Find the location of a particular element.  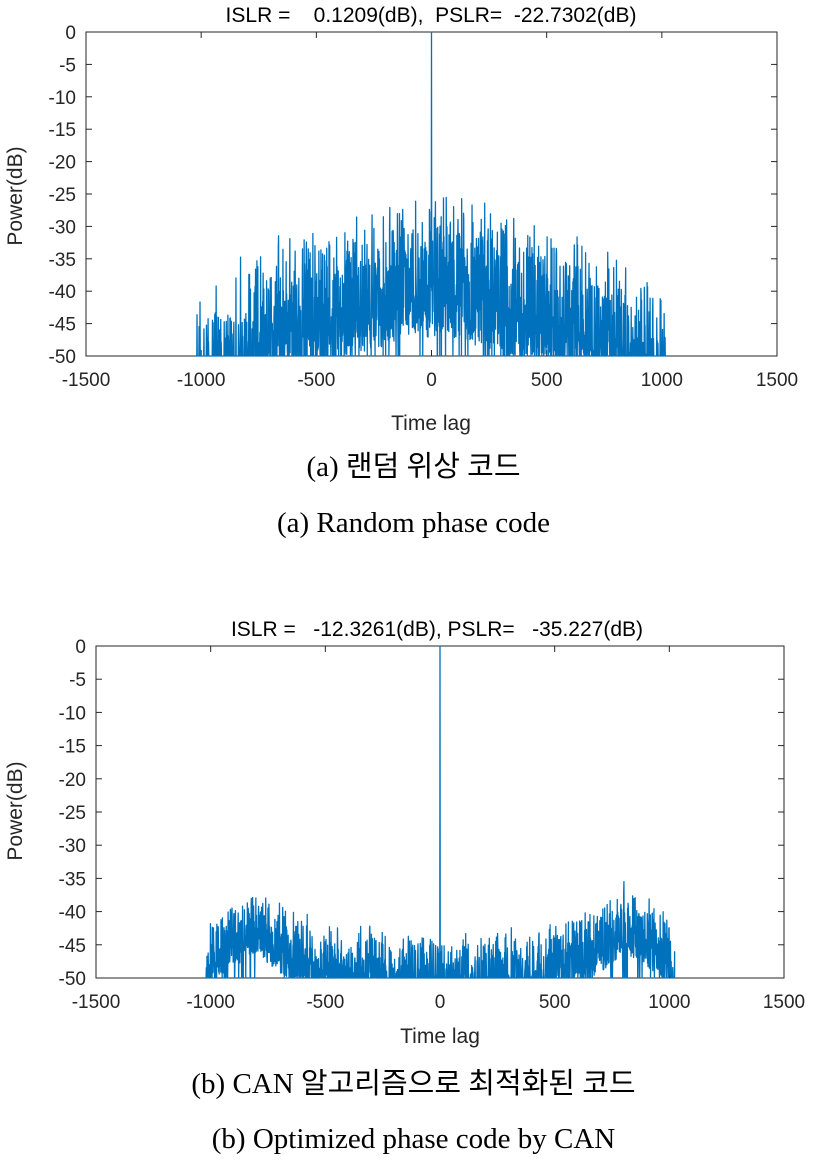

chart-b-title: ISLR = -12.3261(dB), PSLR= -35.227(dB) is located at coordinates (437, 629).